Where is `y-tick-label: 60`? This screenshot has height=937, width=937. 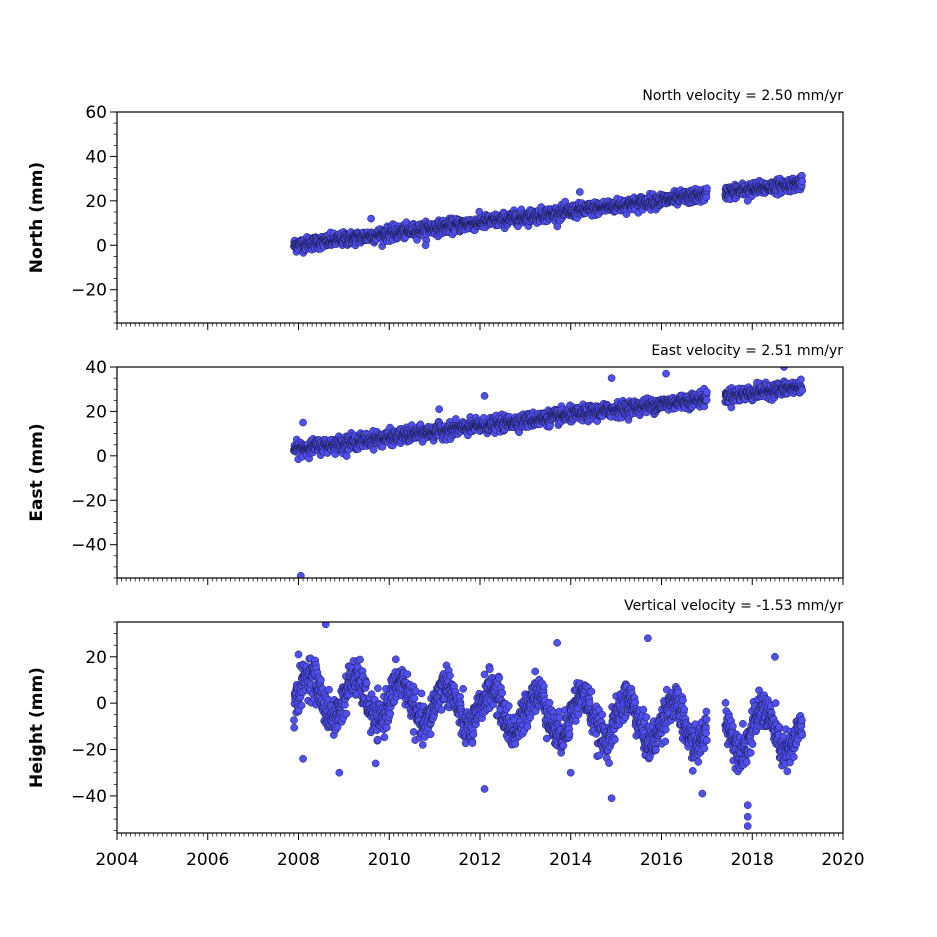
y-tick-label: 60 is located at coordinates (96, 113).